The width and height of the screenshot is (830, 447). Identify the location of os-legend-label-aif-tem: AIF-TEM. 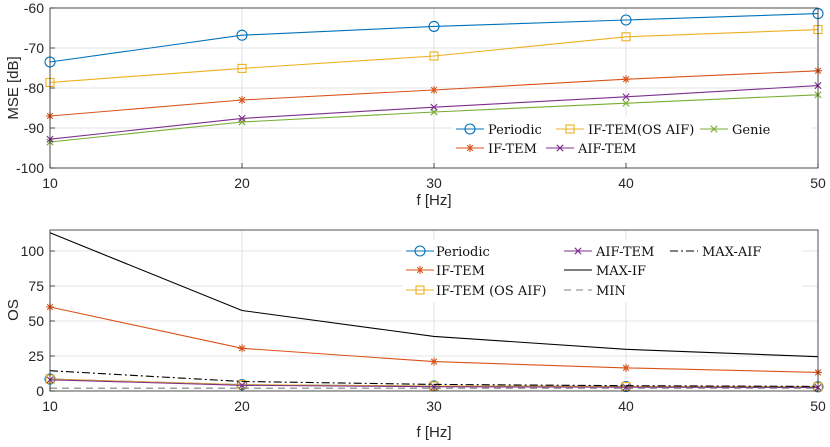
(624, 252).